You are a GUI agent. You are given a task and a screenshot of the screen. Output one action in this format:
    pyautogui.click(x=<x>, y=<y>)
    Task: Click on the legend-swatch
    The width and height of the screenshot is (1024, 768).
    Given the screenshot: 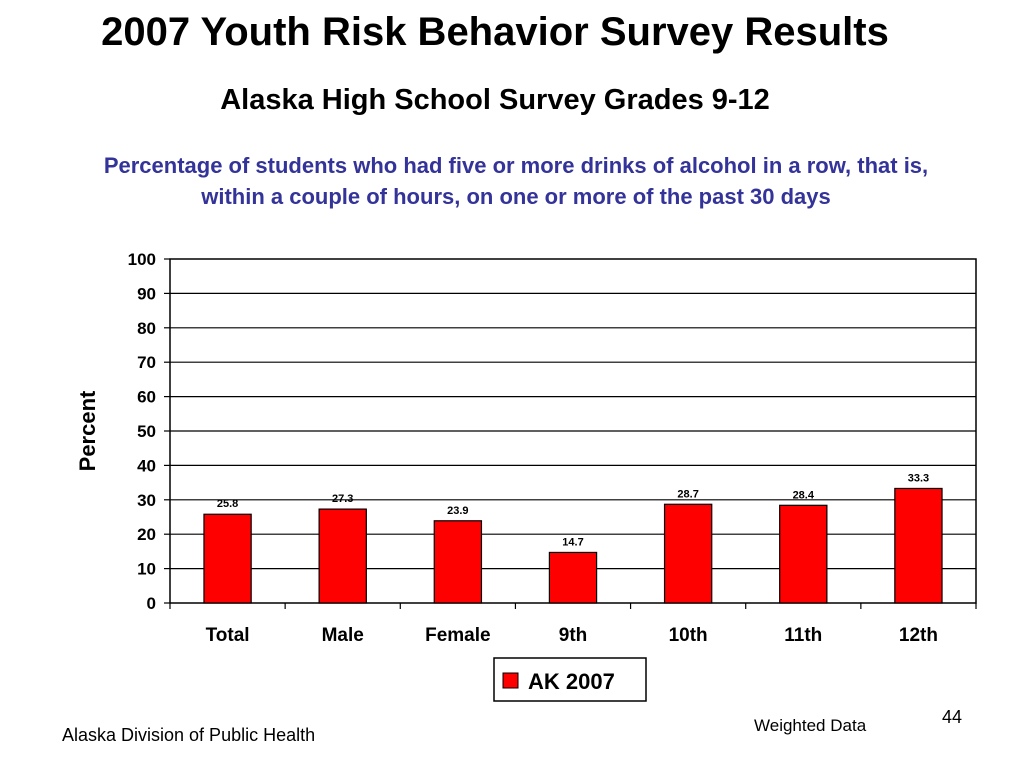 What is the action you would take?
    pyautogui.click(x=510, y=680)
    